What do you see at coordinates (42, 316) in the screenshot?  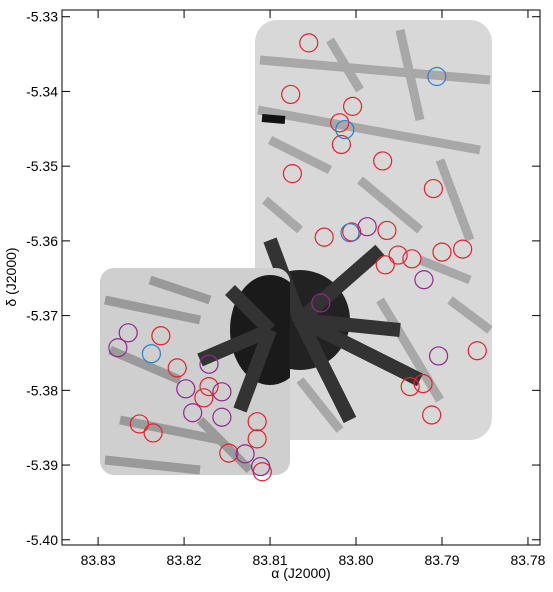 I see `y-tick-label: -5.37` at bounding box center [42, 316].